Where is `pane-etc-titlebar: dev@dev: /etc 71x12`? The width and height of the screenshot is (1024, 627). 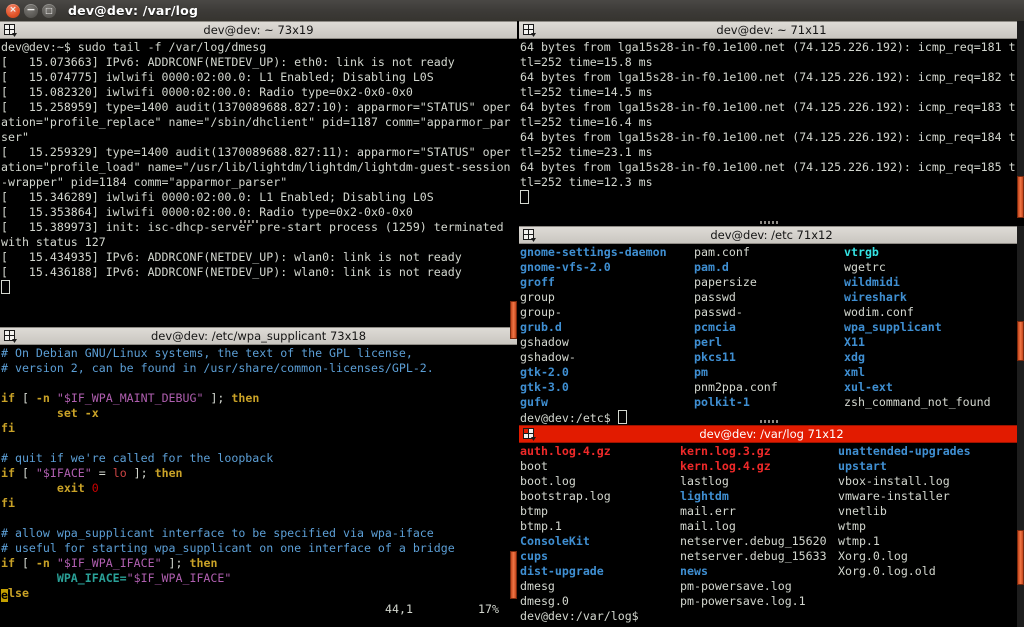 pane-etc-titlebar: dev@dev: /etc 71x12 is located at coordinates (771, 235).